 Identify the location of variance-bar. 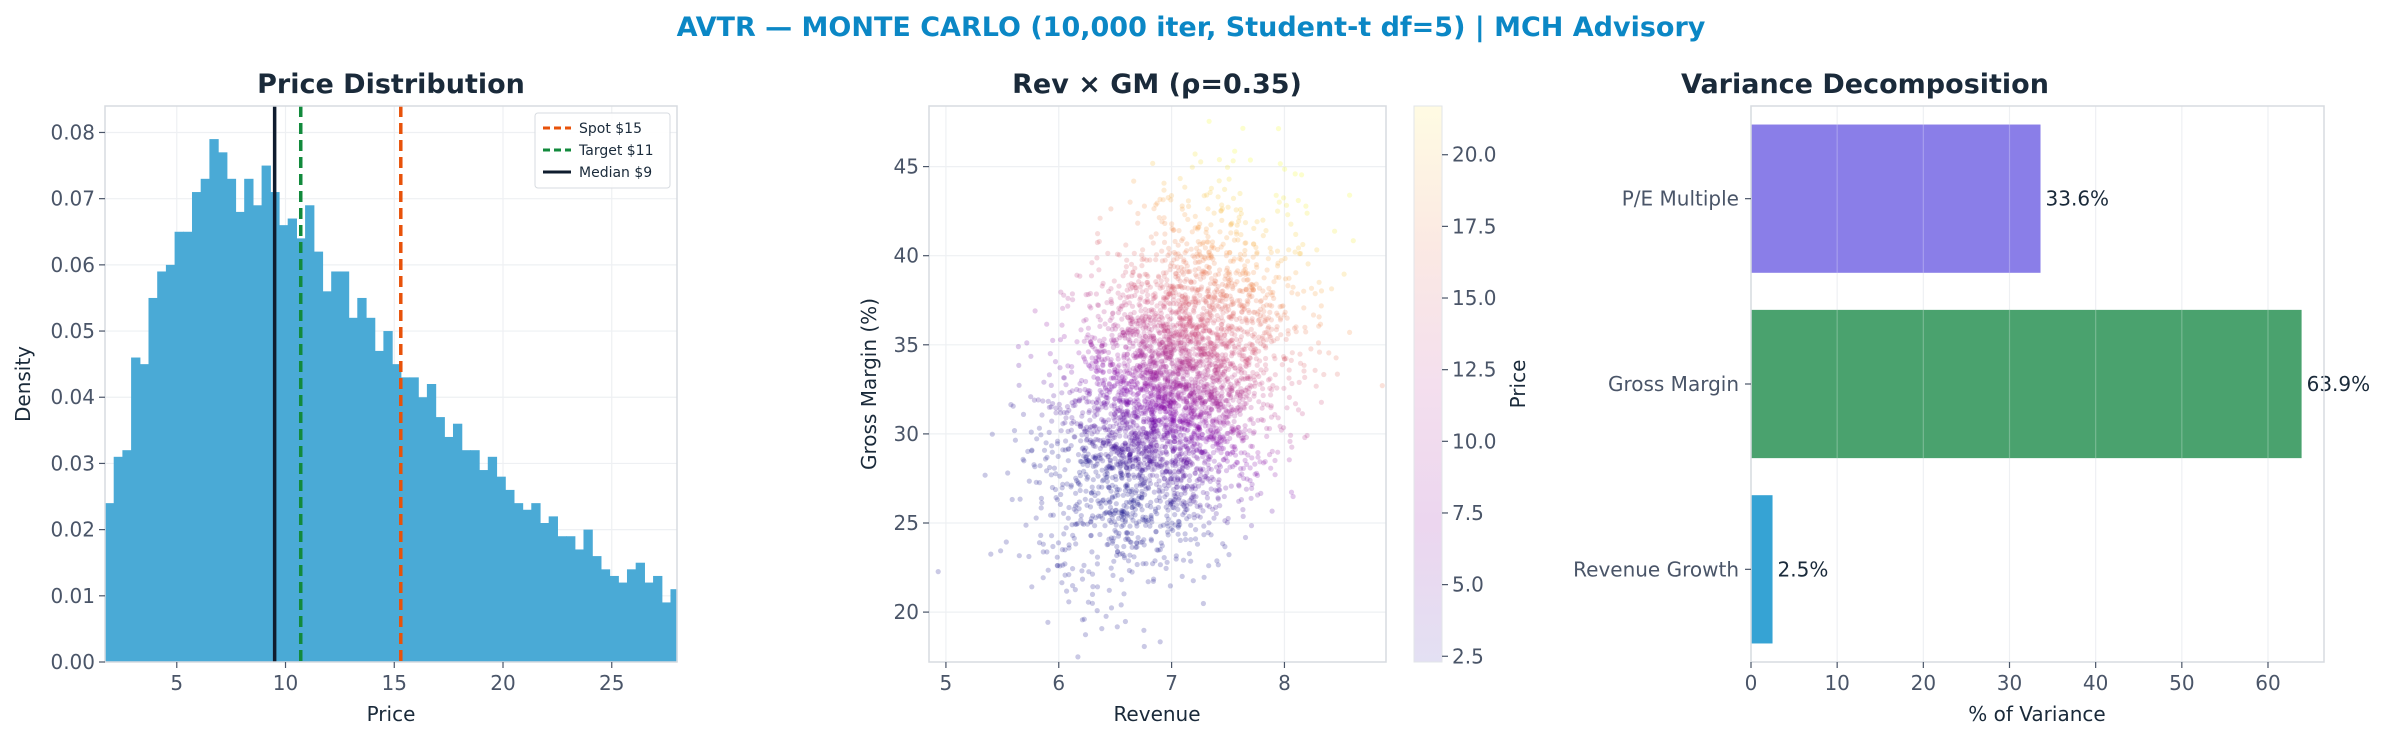
(1896, 198).